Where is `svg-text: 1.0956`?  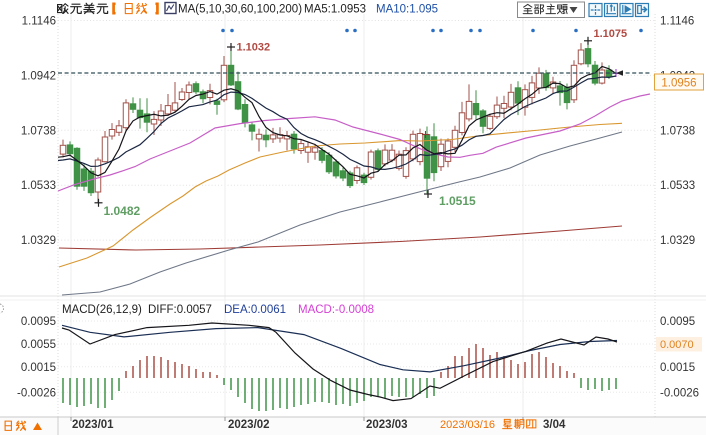 svg-text: 1.0956 is located at coordinates (678, 84).